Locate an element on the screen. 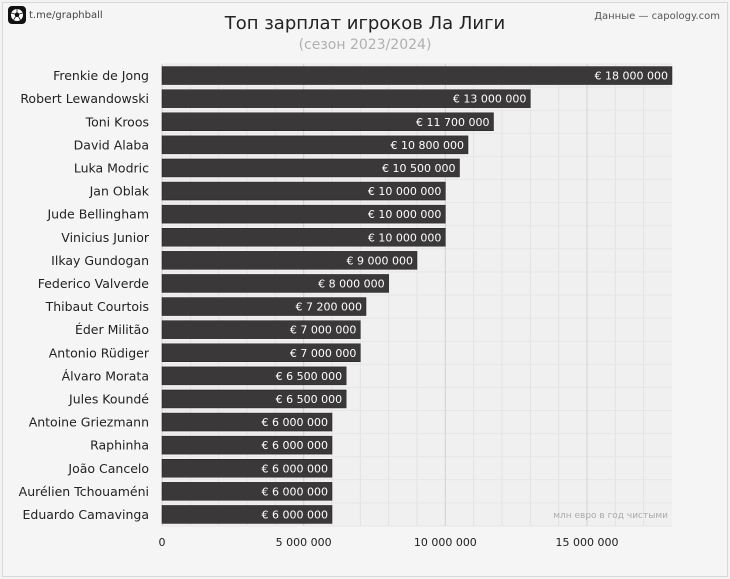 Image resolution: width=730 pixels, height=579 pixels. chart-title: Топ зарплат игроков Ла Лиги is located at coordinates (365, 23).